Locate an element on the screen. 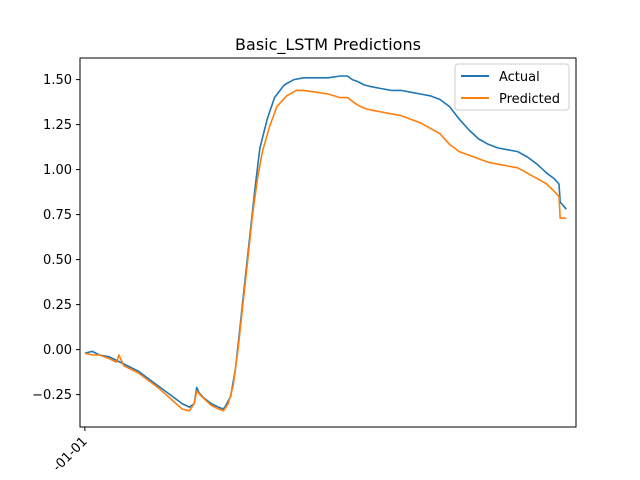  y-tick-label: 1.25 is located at coordinates (57, 125).